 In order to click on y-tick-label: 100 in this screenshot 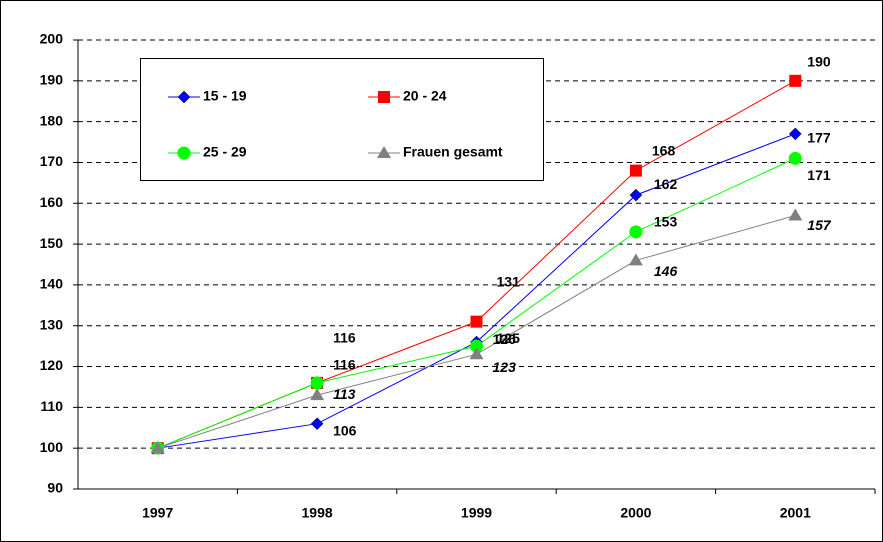, I will do `click(52, 447)`.